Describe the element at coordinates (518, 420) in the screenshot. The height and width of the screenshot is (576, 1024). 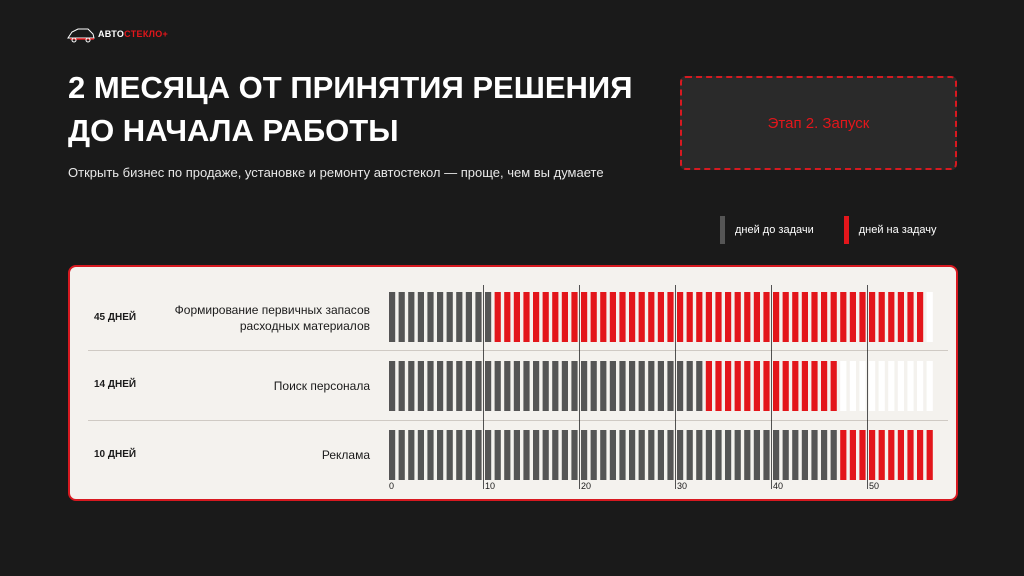
I see `row-separator` at that location.